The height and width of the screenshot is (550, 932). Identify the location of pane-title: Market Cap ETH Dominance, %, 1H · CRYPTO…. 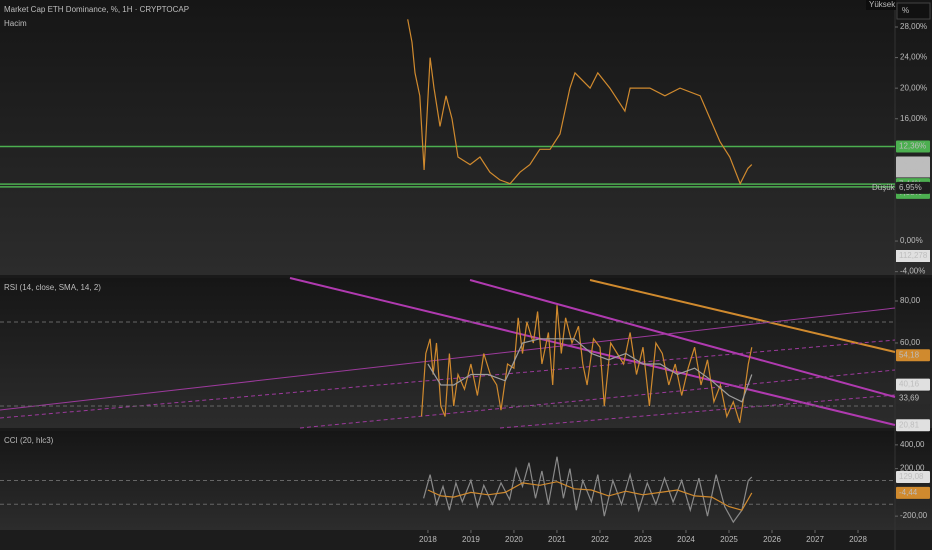
(96, 9).